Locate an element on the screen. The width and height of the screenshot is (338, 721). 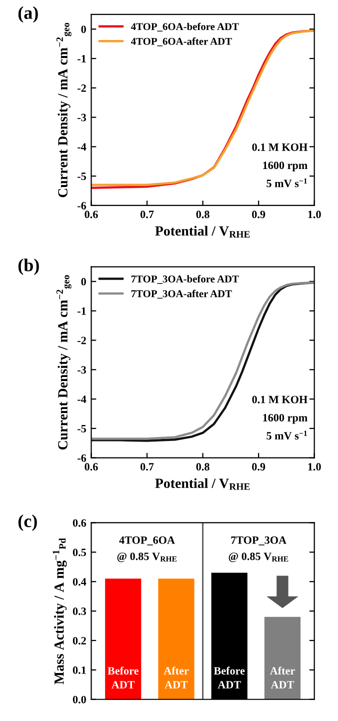
y-tick-label: 0.3 is located at coordinates (79, 612).